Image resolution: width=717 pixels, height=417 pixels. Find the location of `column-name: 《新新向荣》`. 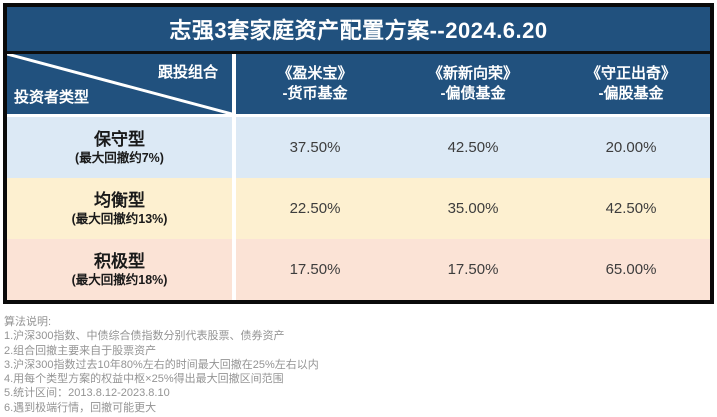

column-name: 《新新向荣》 is located at coordinates (472, 73).